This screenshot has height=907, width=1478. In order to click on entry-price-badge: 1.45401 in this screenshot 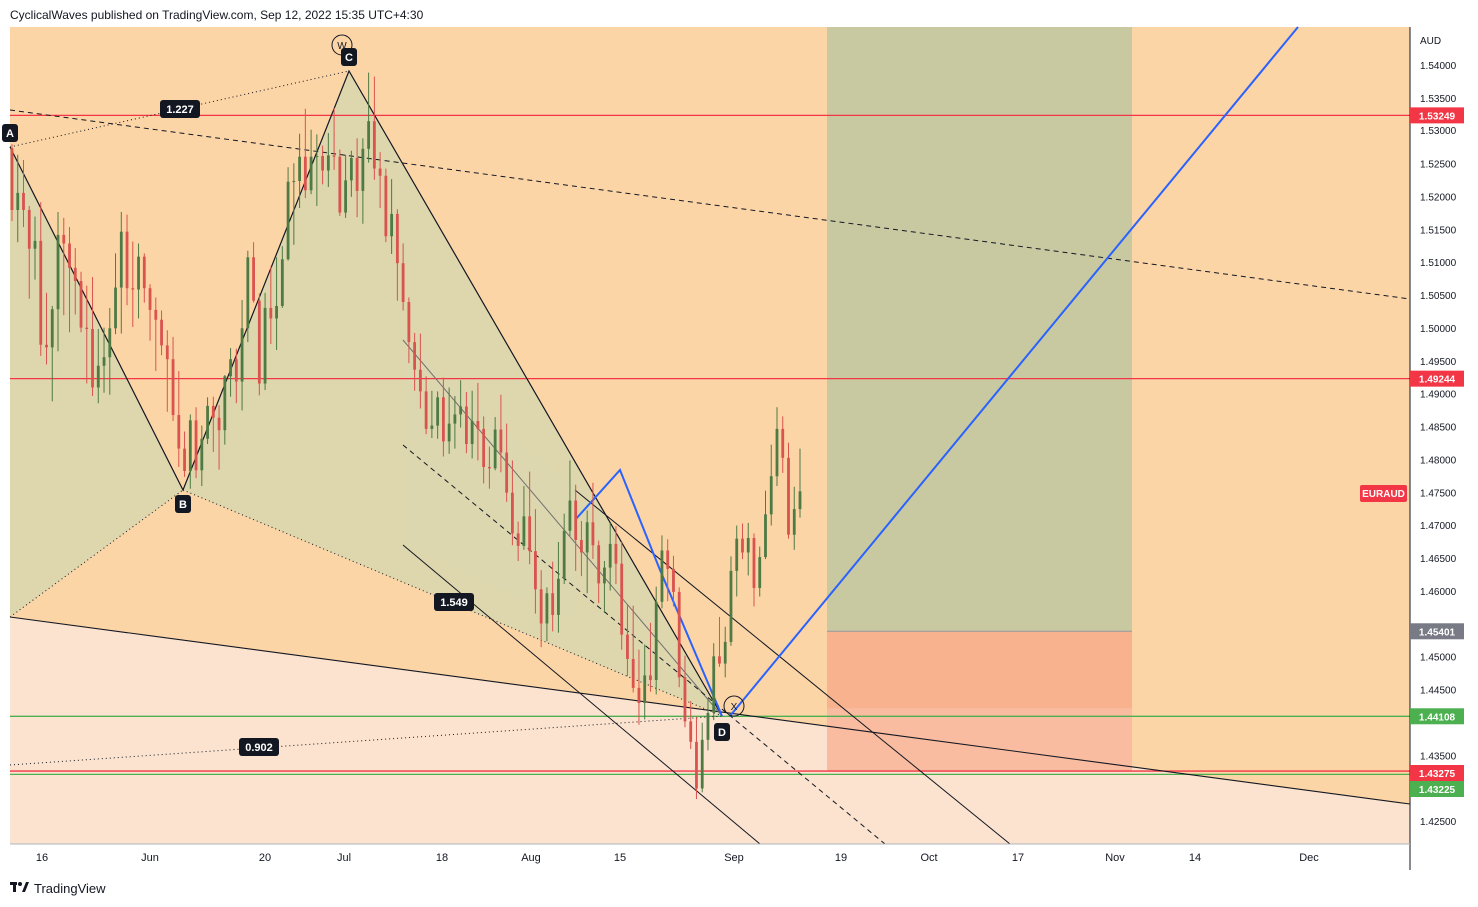, I will do `click(1437, 632)`.